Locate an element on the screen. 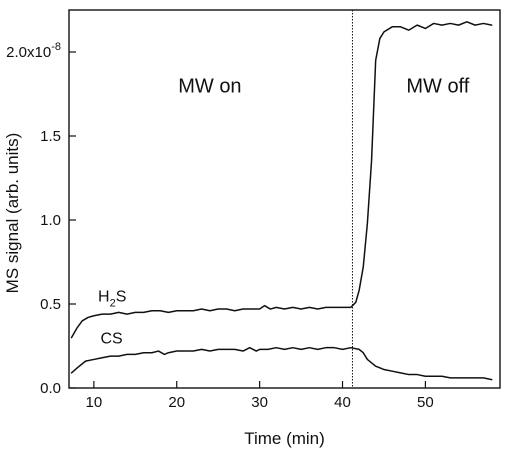 This screenshot has width=511, height=452. y-tick-label: 2.0x10⁻⁸ is located at coordinates (33, 51).